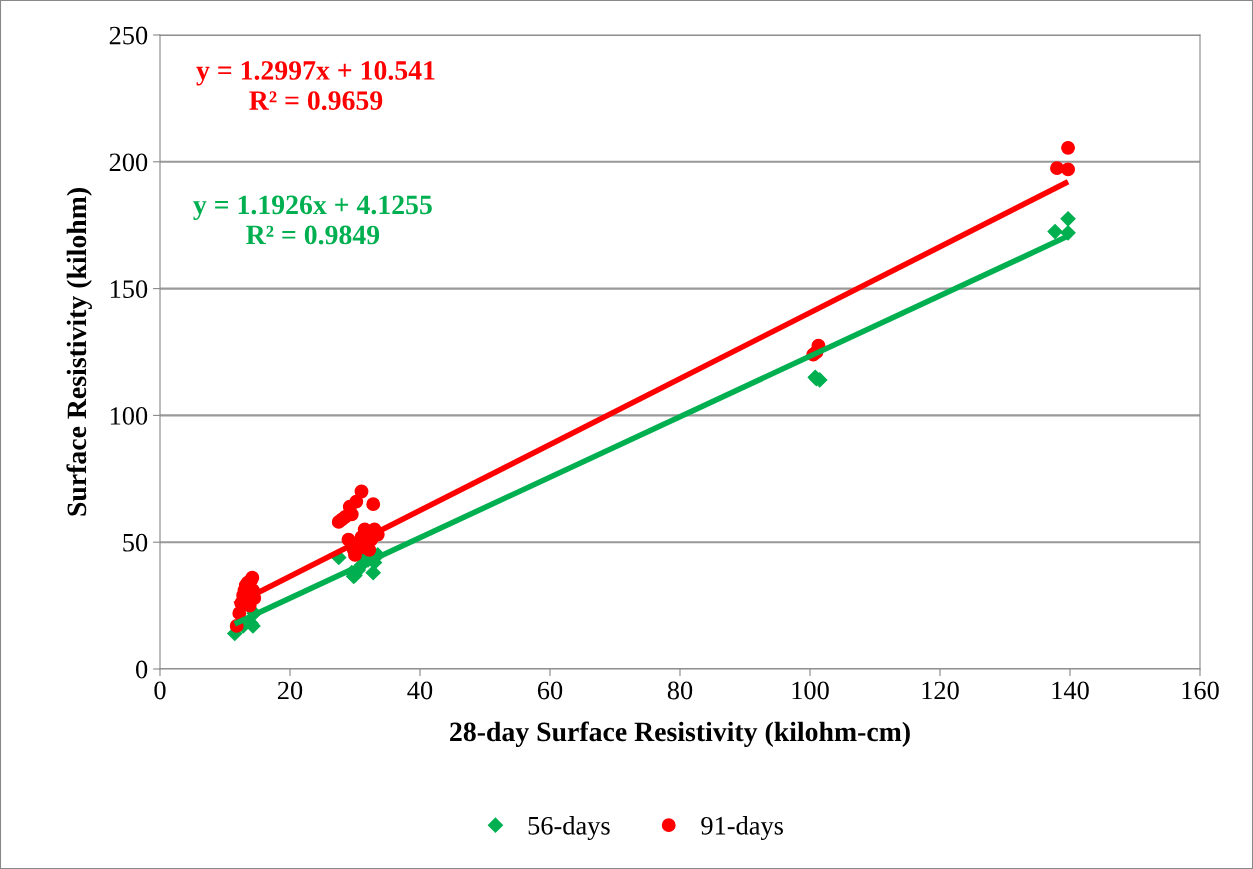 The image size is (1253, 869). What do you see at coordinates (810, 690) in the screenshot?
I see `x-tick-label: 100` at bounding box center [810, 690].